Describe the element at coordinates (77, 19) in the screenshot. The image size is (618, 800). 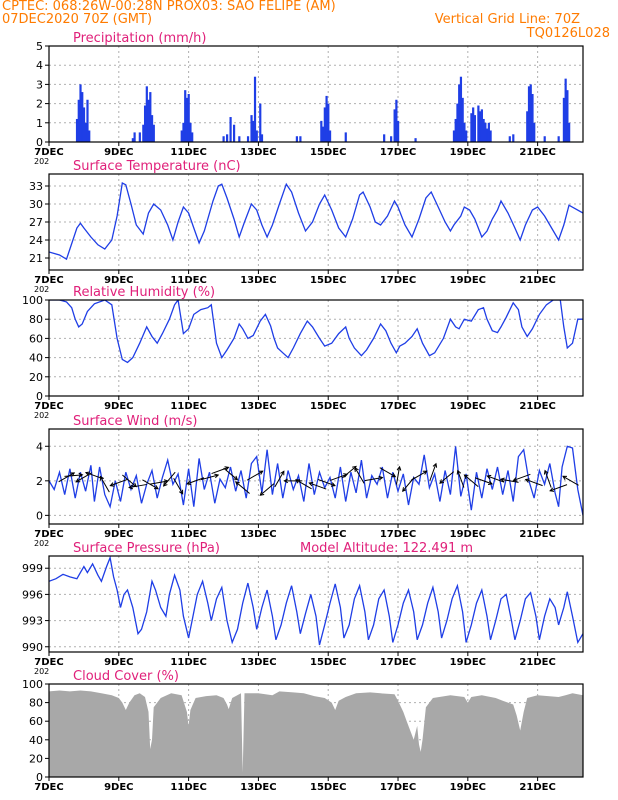
I see `run-time-label: 07DEC2020 70Z (GMT)` at that location.